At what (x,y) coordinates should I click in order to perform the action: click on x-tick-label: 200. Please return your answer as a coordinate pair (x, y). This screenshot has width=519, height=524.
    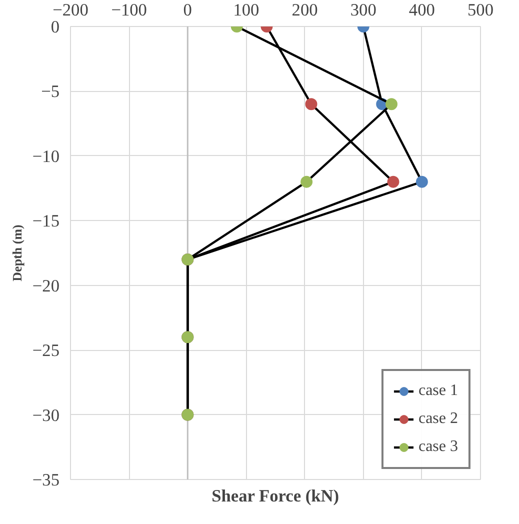
    Looking at the image, I should click on (305, 10).